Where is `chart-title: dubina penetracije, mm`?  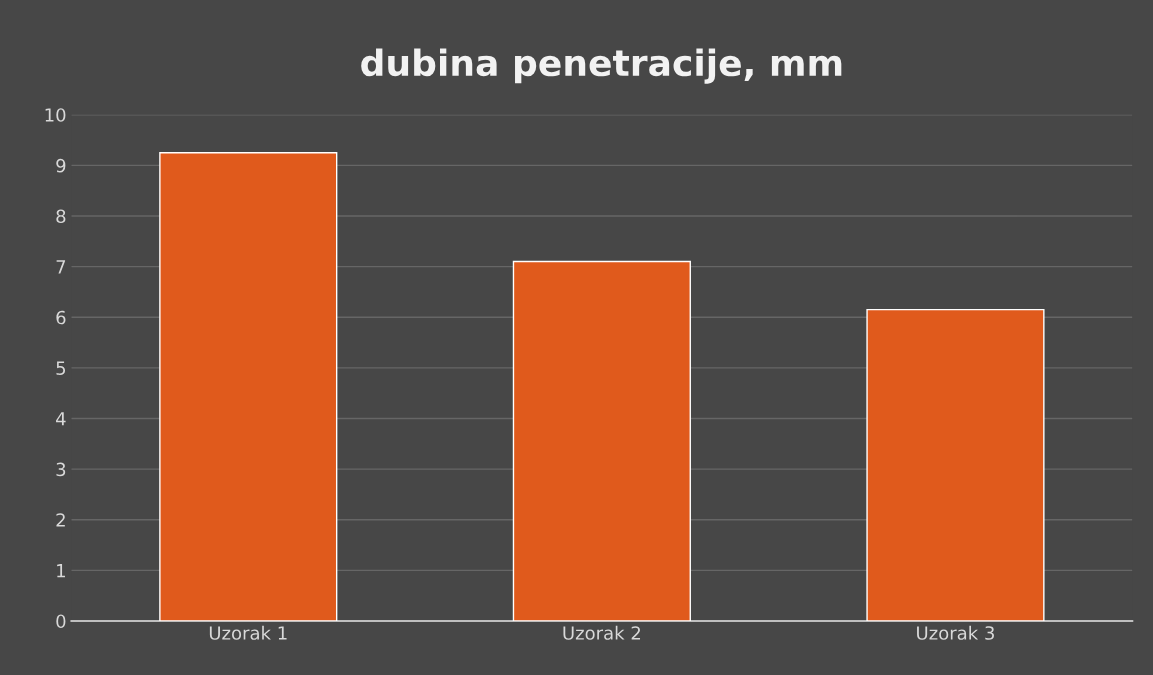 chart-title: dubina penetracije, mm is located at coordinates (601, 66).